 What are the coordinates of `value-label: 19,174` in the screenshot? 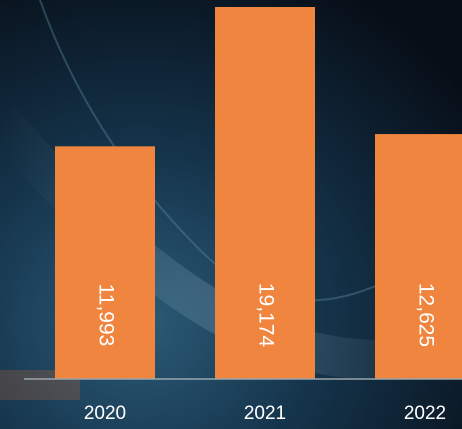 It's located at (265, 315).